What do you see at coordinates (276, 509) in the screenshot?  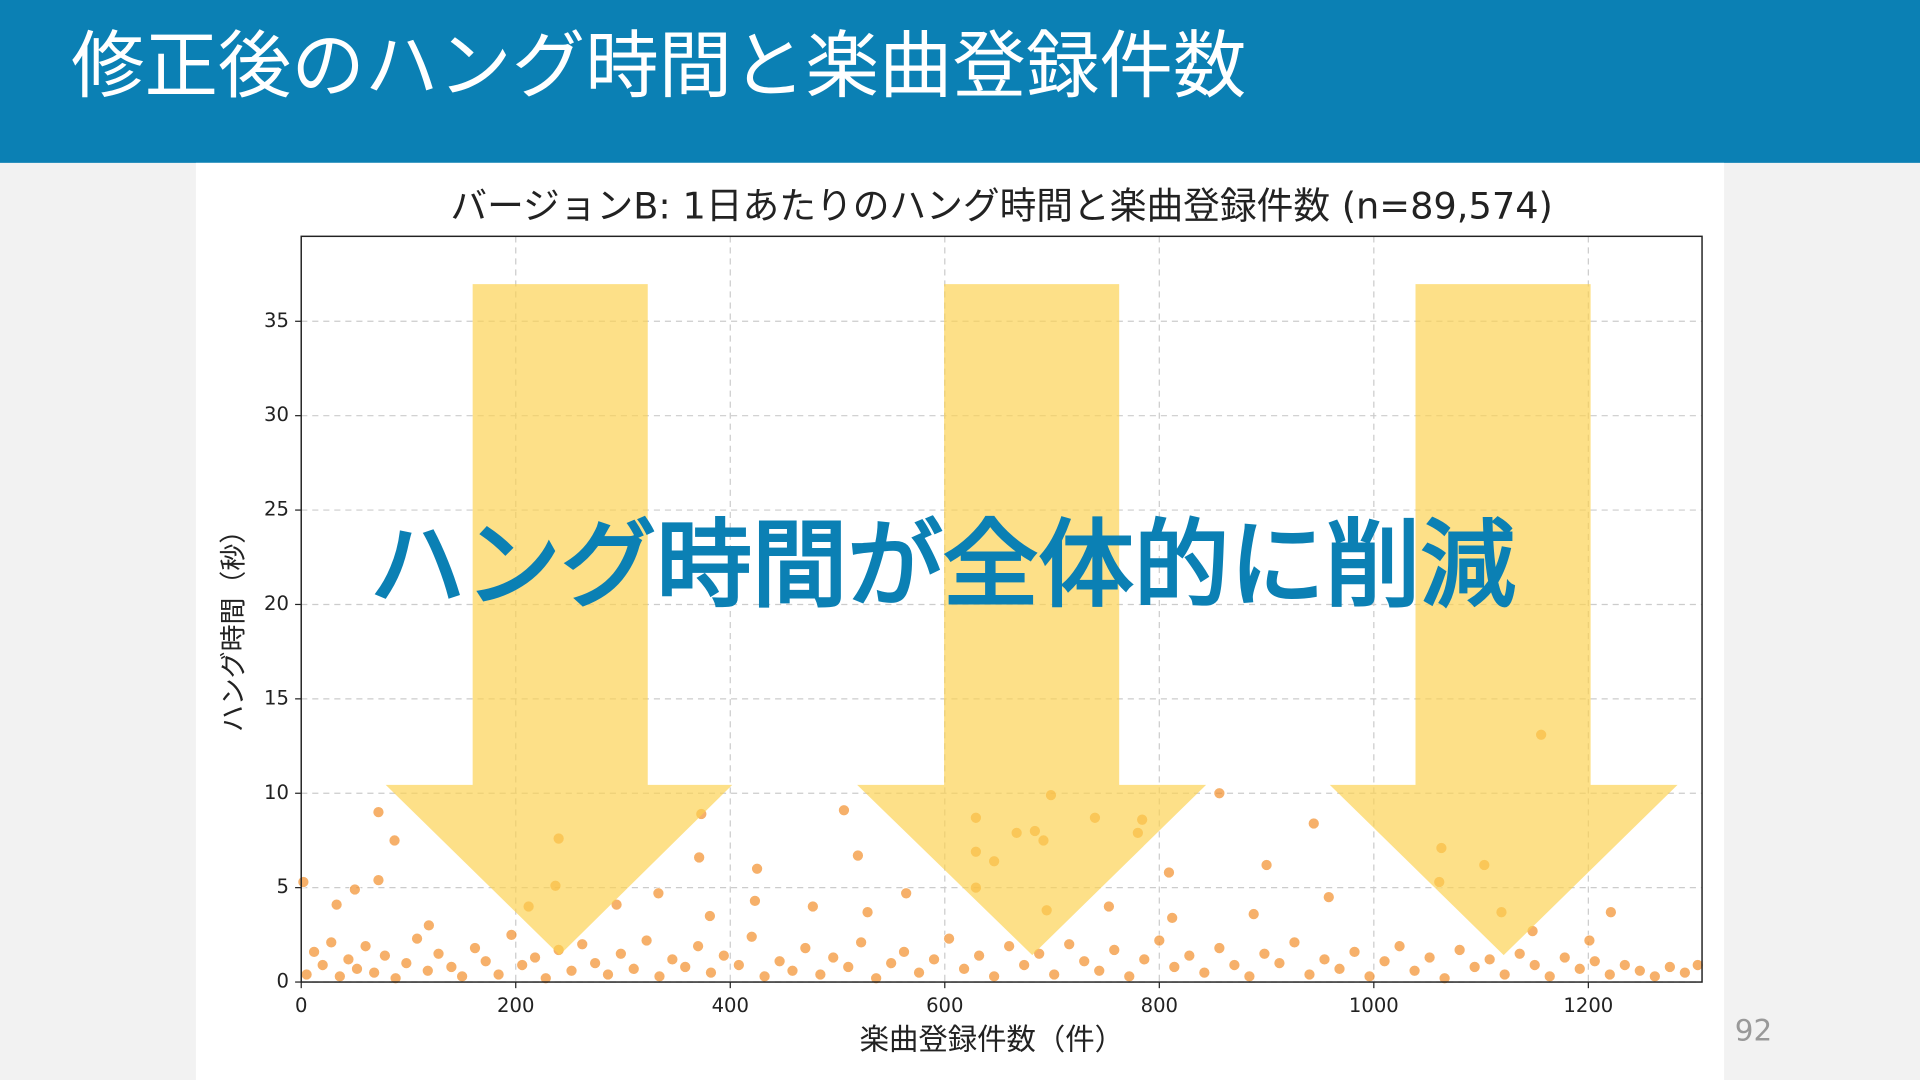 I see `y-tick-label: 25` at bounding box center [276, 509].